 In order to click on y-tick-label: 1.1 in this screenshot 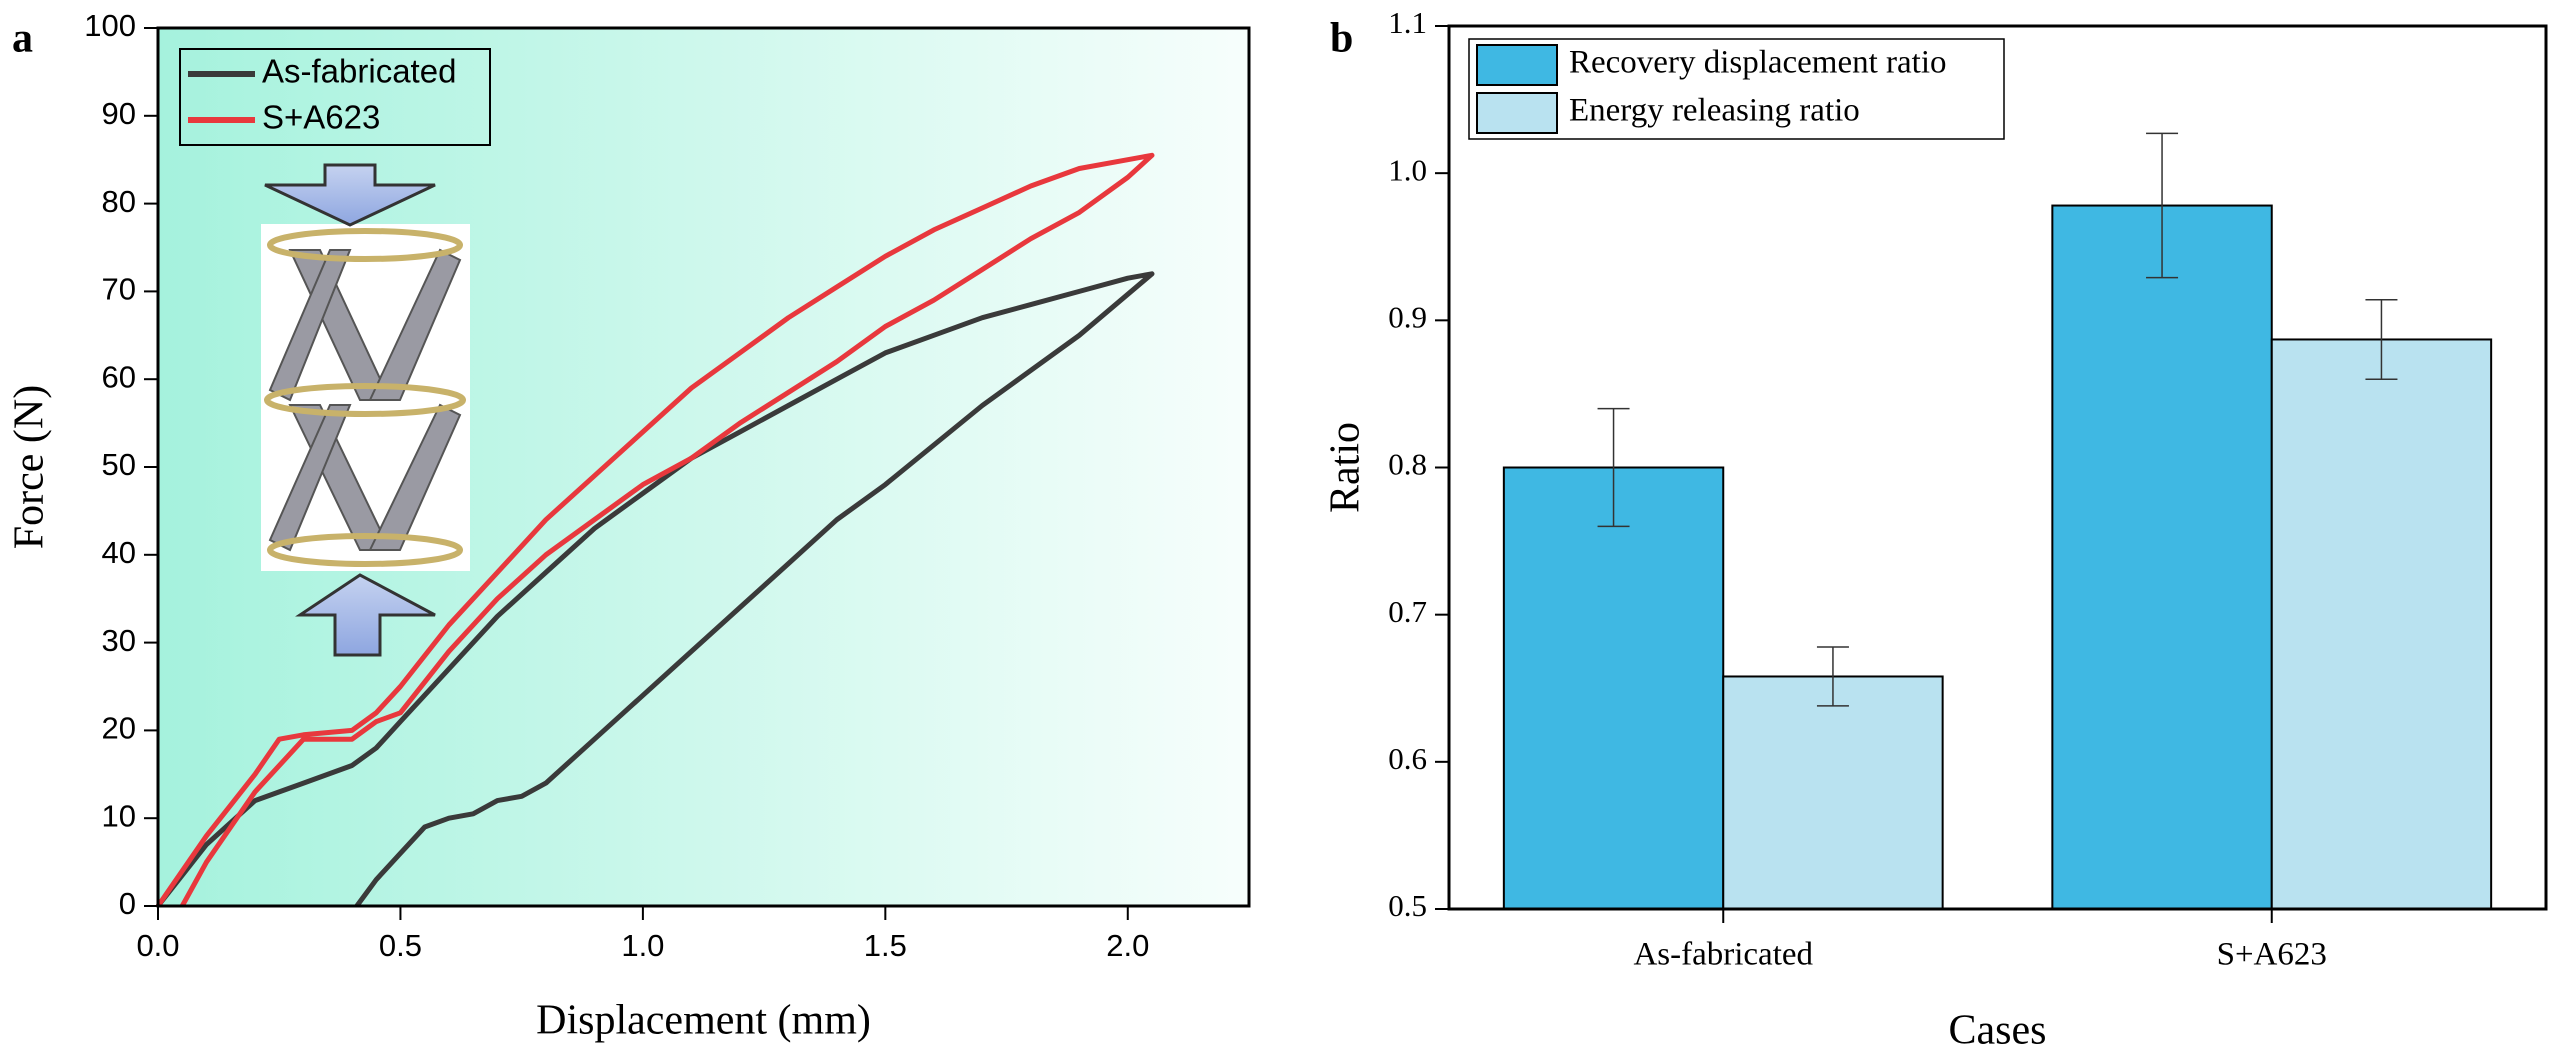, I will do `click(1407, 22)`.